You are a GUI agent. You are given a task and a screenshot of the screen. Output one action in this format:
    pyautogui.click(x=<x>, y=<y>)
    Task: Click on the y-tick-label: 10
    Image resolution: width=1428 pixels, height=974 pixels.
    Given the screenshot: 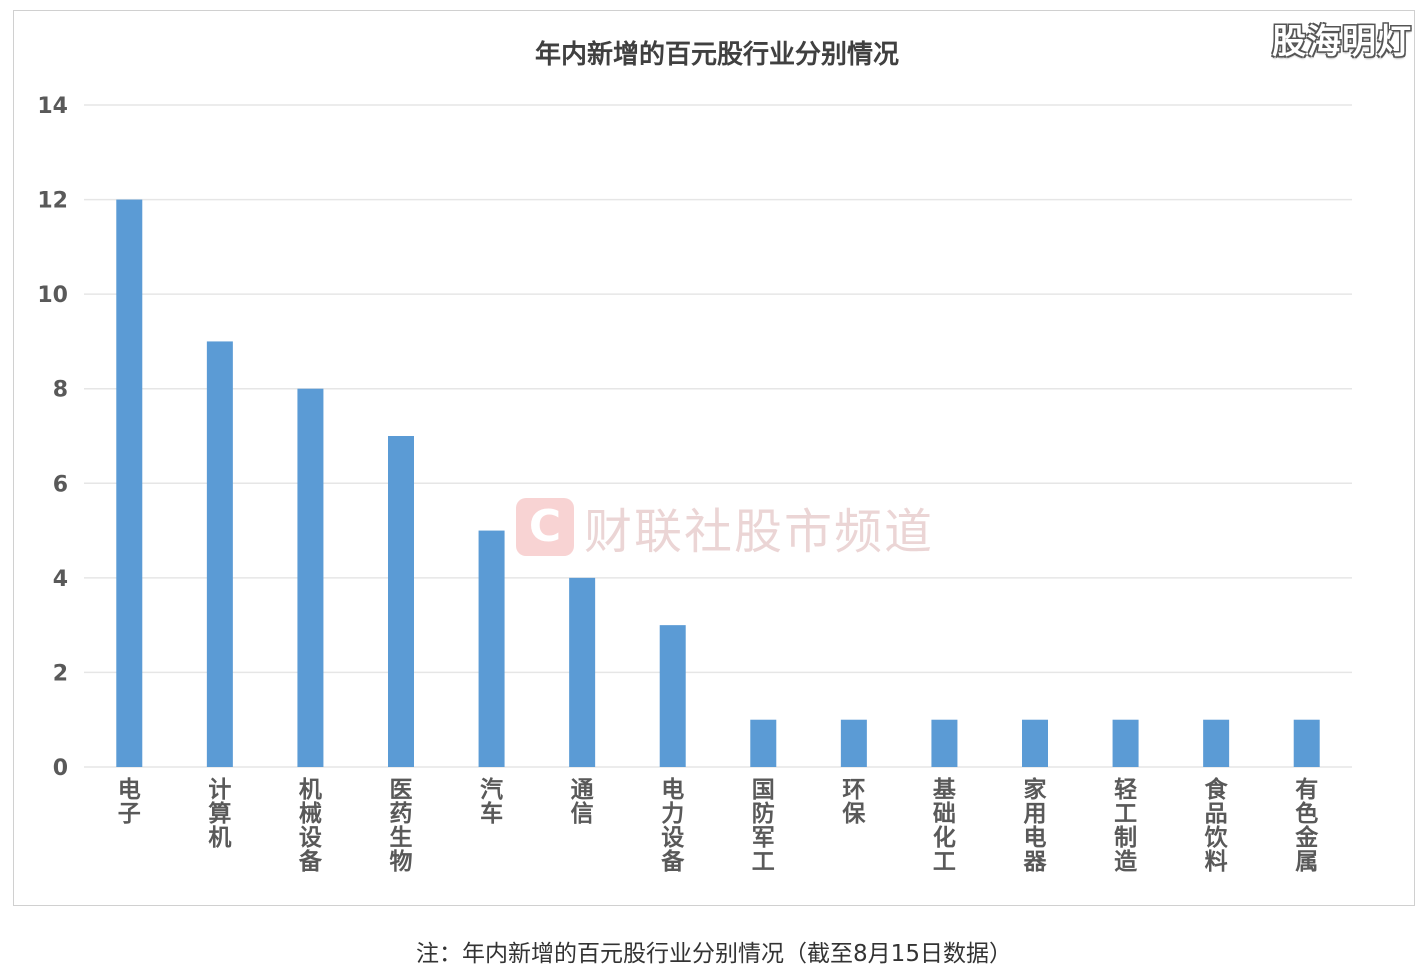 What is the action you would take?
    pyautogui.click(x=52, y=295)
    